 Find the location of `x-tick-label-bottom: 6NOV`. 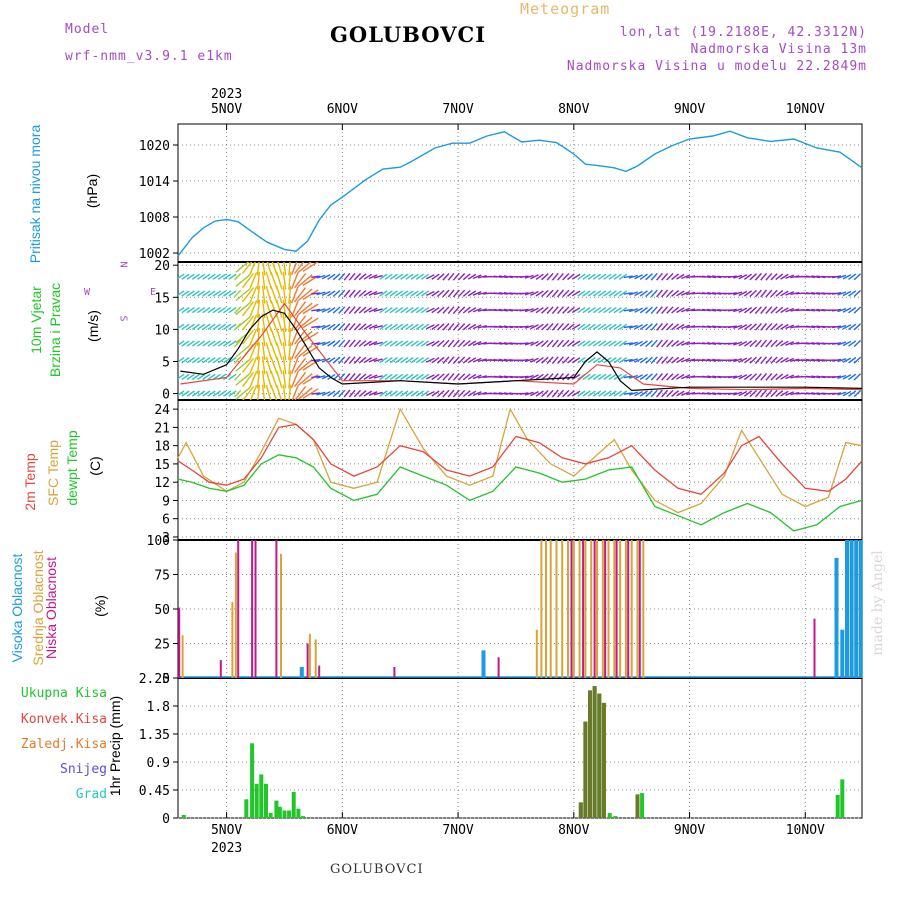

x-tick-label-bottom: 6NOV is located at coordinates (342, 830).